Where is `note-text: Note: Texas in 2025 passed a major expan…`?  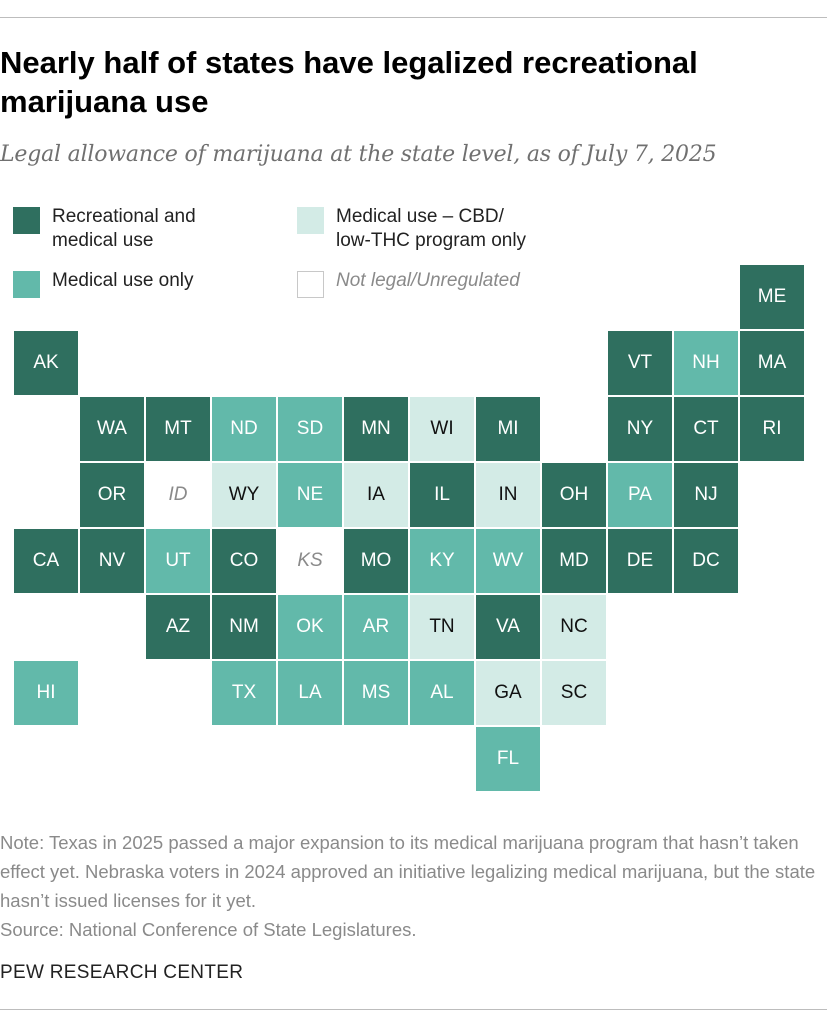
note-text: Note: Texas in 2025 passed a major expan… is located at coordinates (408, 871).